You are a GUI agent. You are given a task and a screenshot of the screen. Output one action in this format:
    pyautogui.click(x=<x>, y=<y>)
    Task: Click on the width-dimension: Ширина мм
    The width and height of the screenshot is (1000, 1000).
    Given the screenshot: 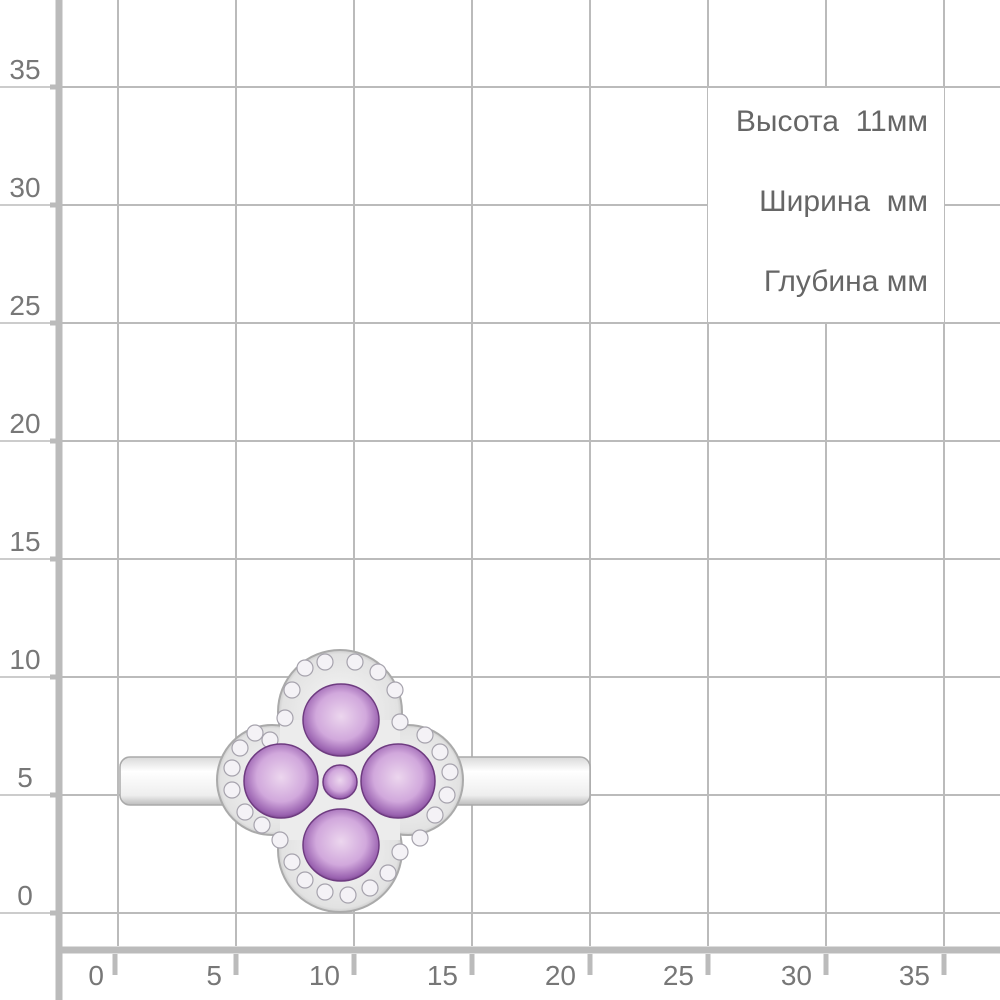 What is the action you would take?
    pyautogui.click(x=843, y=201)
    